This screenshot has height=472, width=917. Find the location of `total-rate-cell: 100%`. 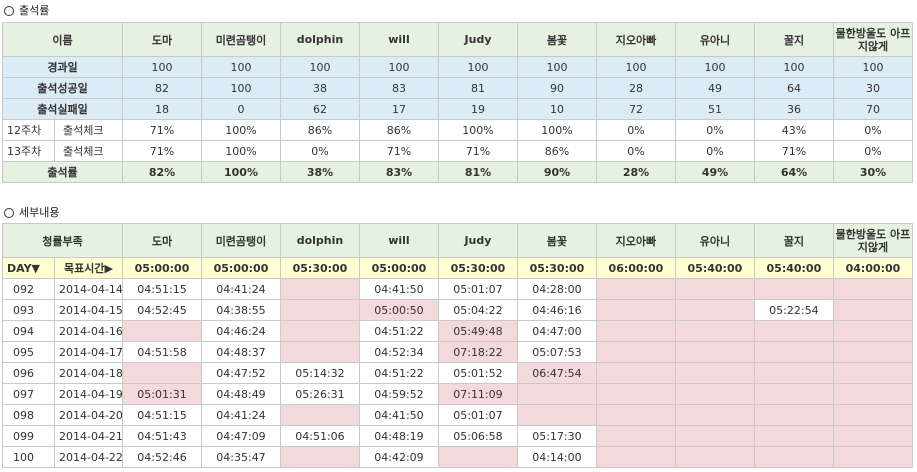

total-rate-cell: 100% is located at coordinates (241, 172).